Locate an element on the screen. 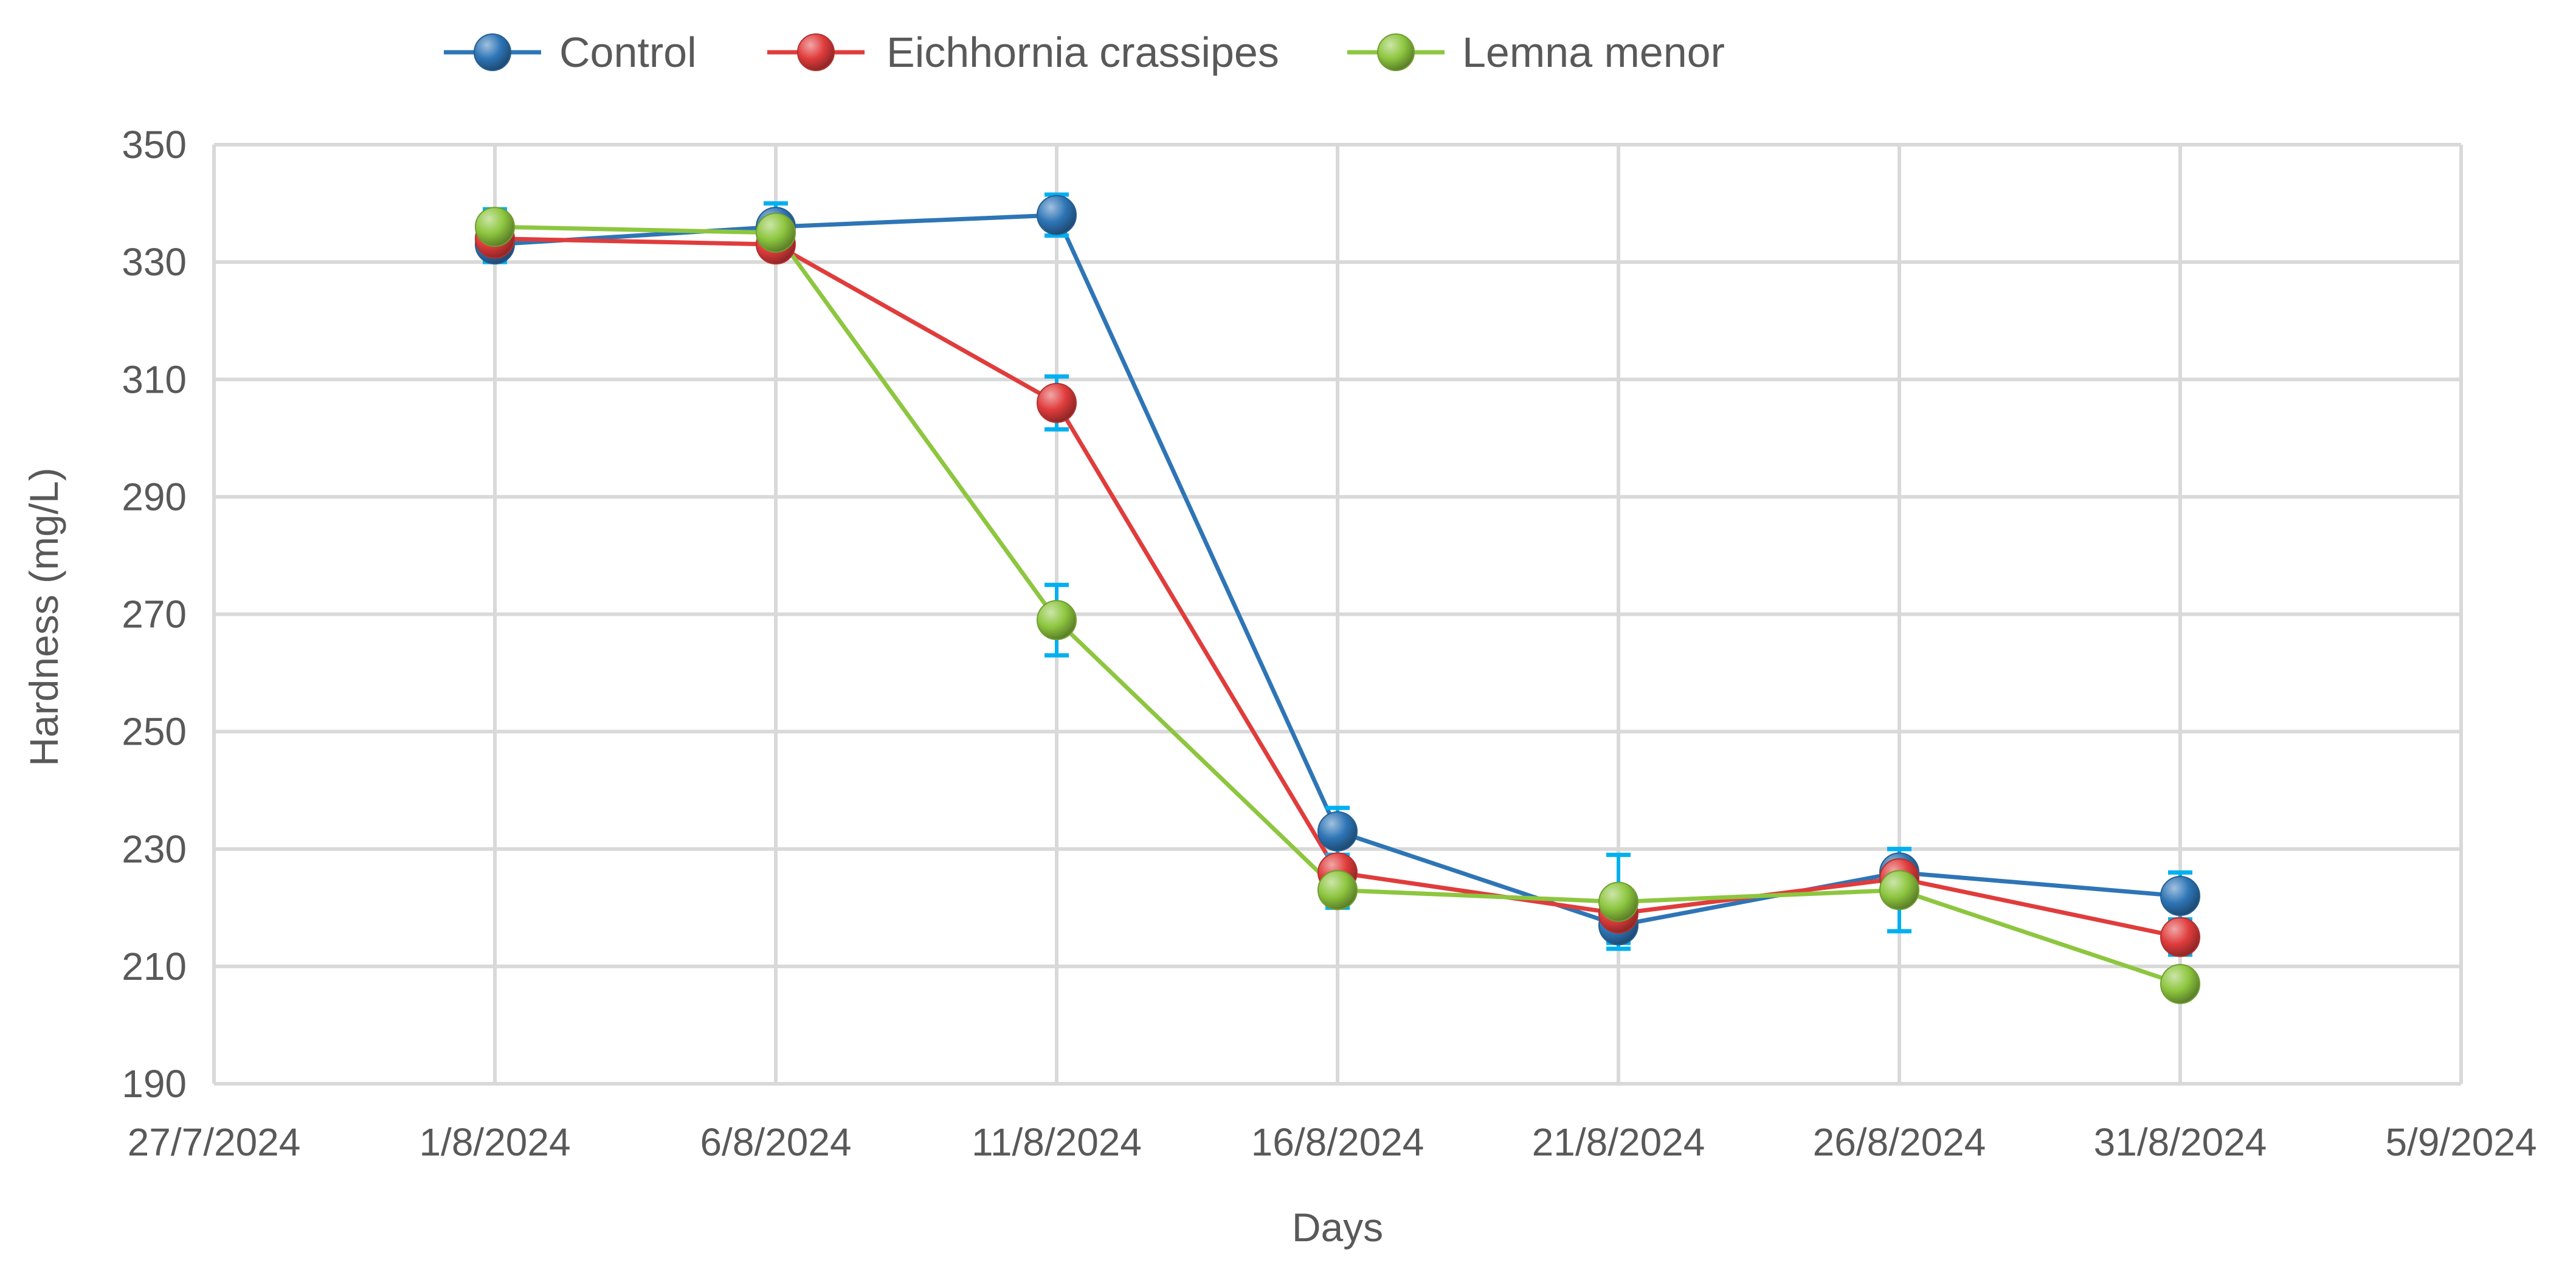 This screenshot has height=1271, width=2576. legend: Control Eichhornia crassipes Lemna menor is located at coordinates (1084, 52).